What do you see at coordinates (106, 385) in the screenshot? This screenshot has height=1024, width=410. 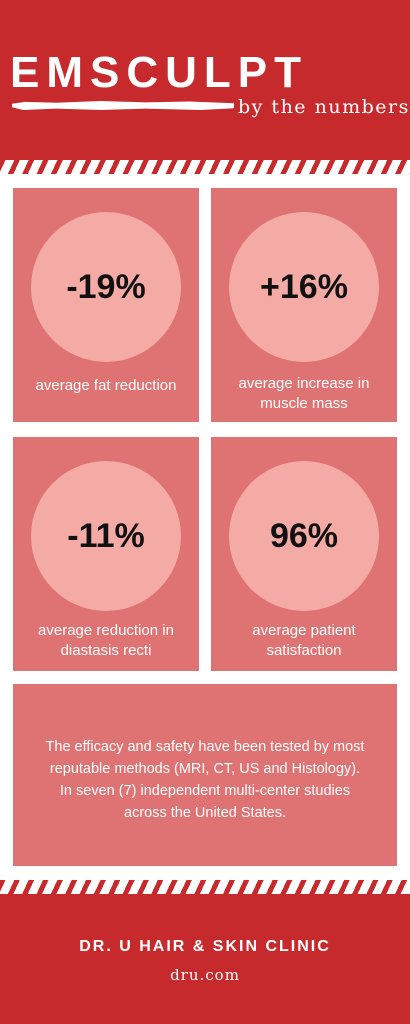 I see `stat-label: average fat reduction` at bounding box center [106, 385].